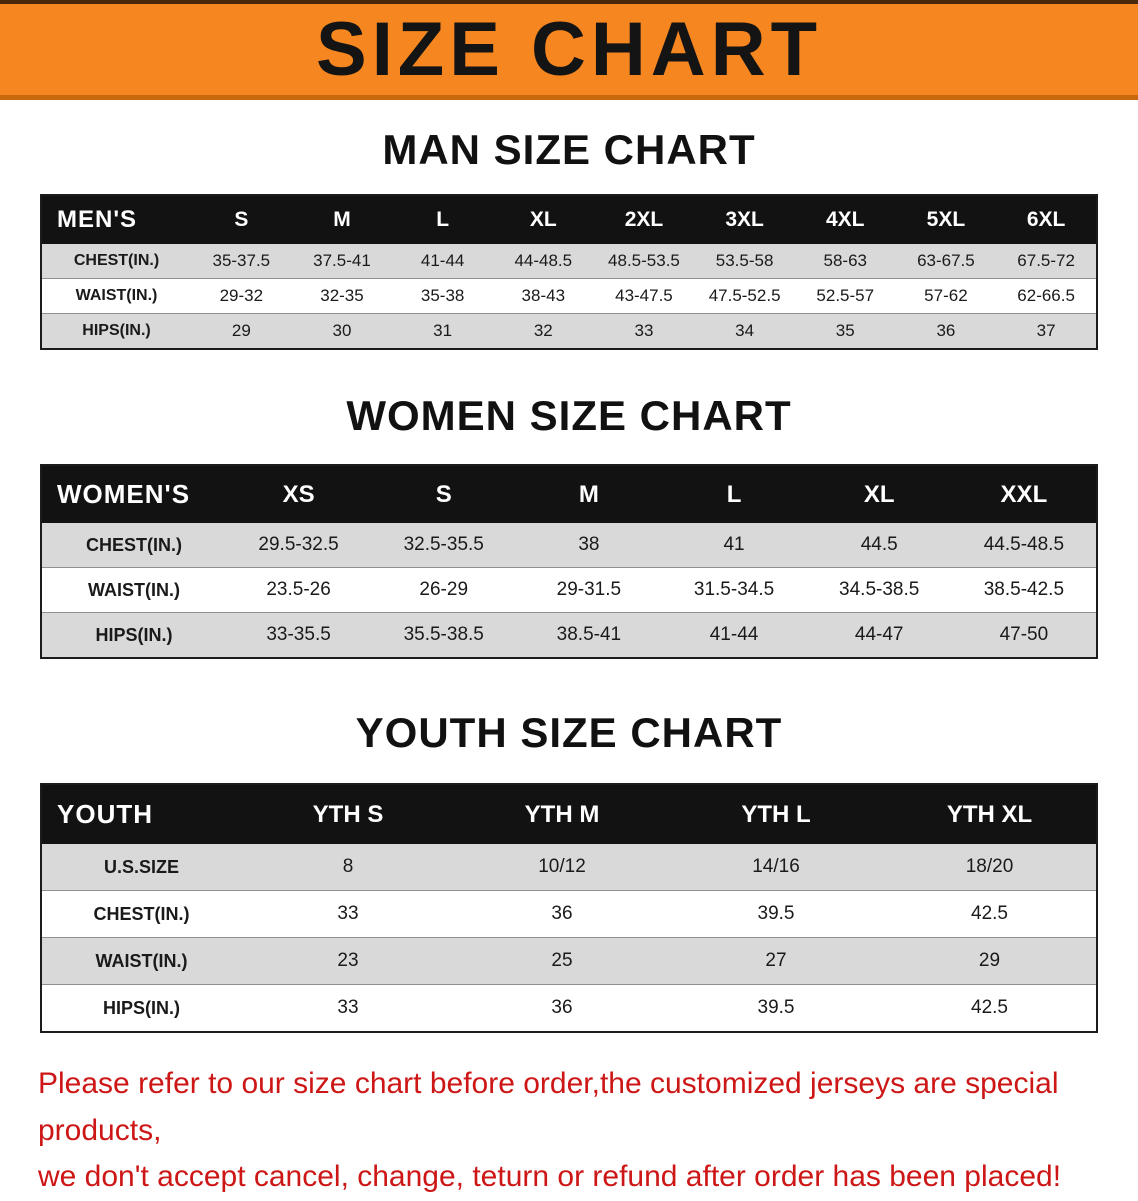 Image resolution: width=1138 pixels, height=1201 pixels. What do you see at coordinates (745, 330) in the screenshot?
I see `value-cell: 34` at bounding box center [745, 330].